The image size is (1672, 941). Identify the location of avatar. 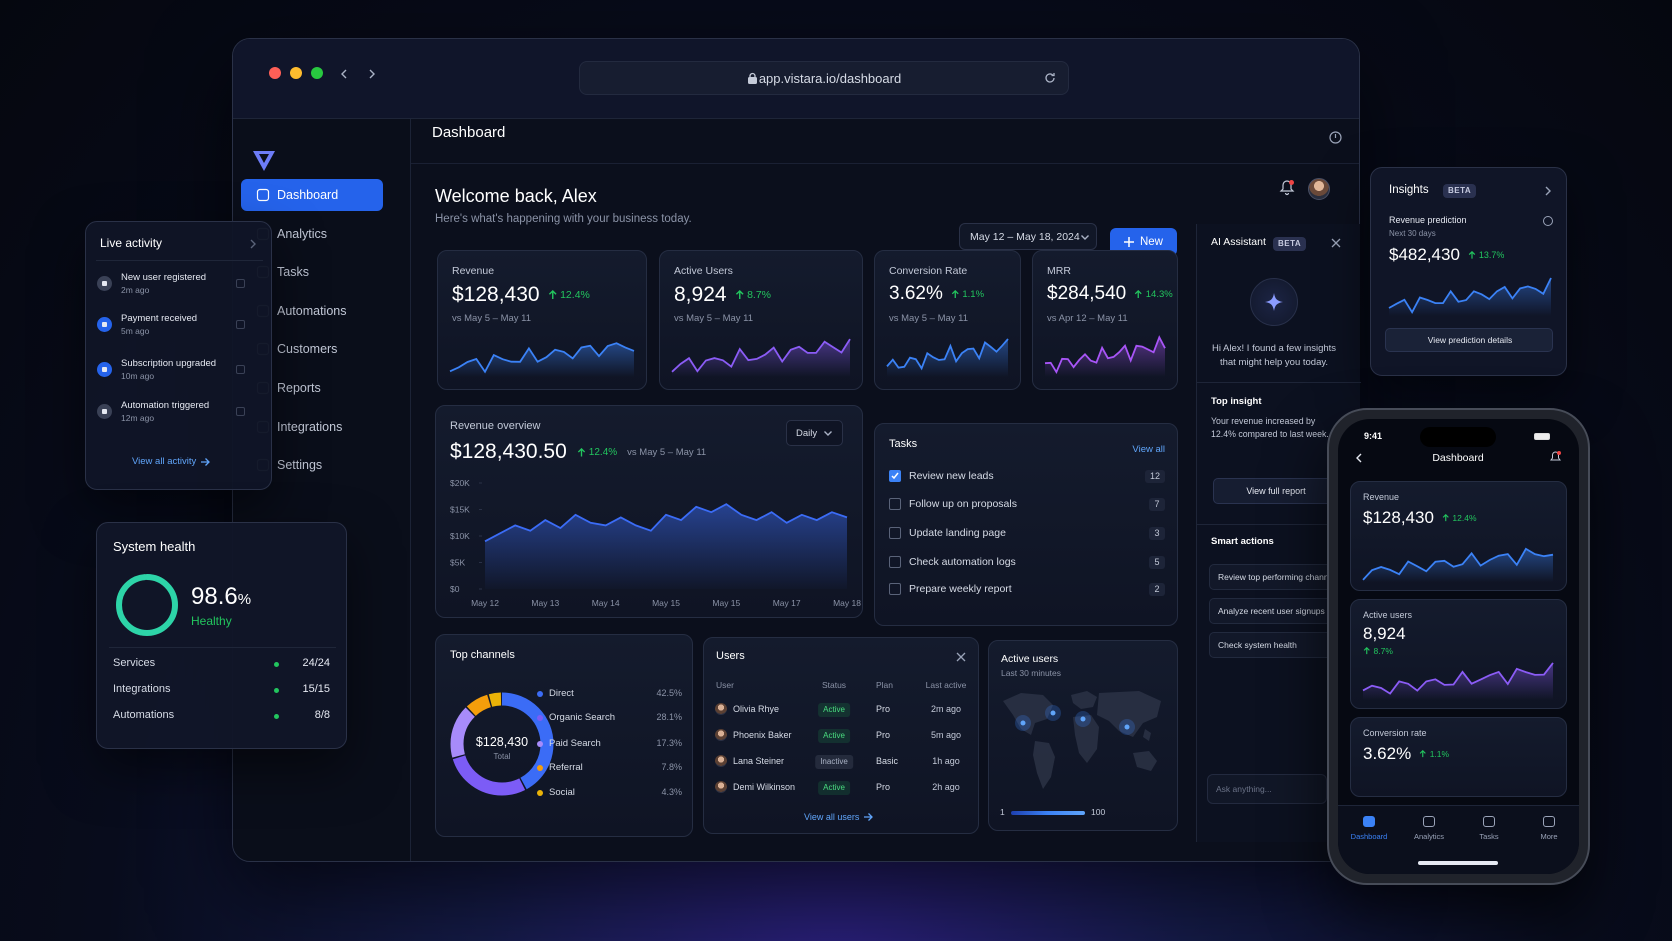
(1319, 189).